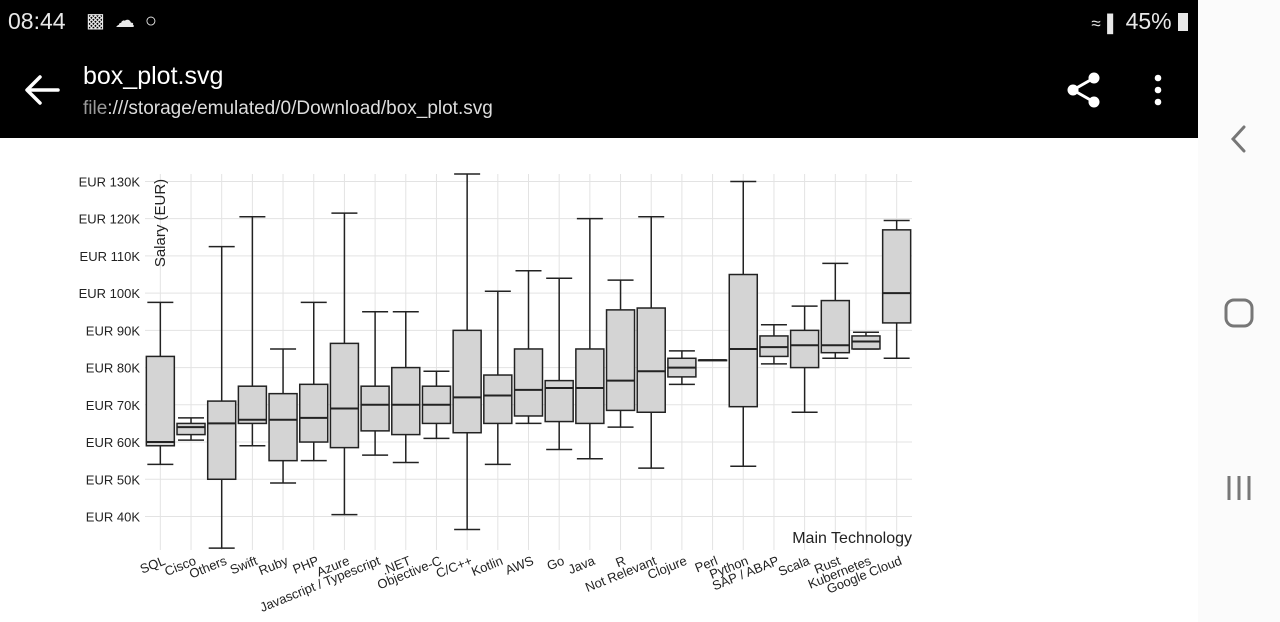 The width and height of the screenshot is (1280, 622). Describe the element at coordinates (244, 565) in the screenshot. I see `x-tick-label: Swift` at that location.